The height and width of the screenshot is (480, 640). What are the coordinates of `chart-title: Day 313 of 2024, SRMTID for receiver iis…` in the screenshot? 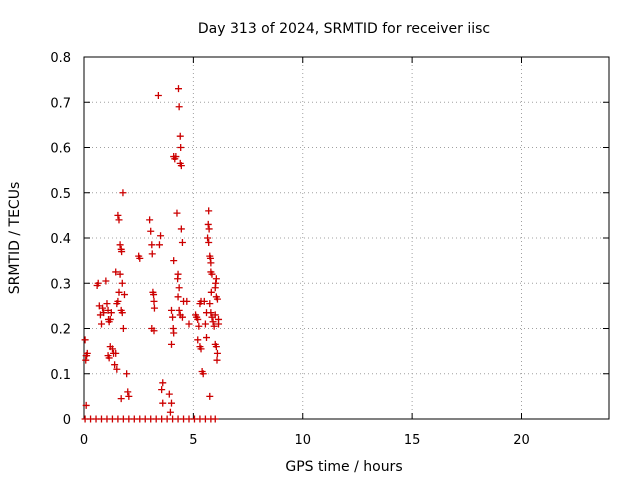 It's located at (344, 29).